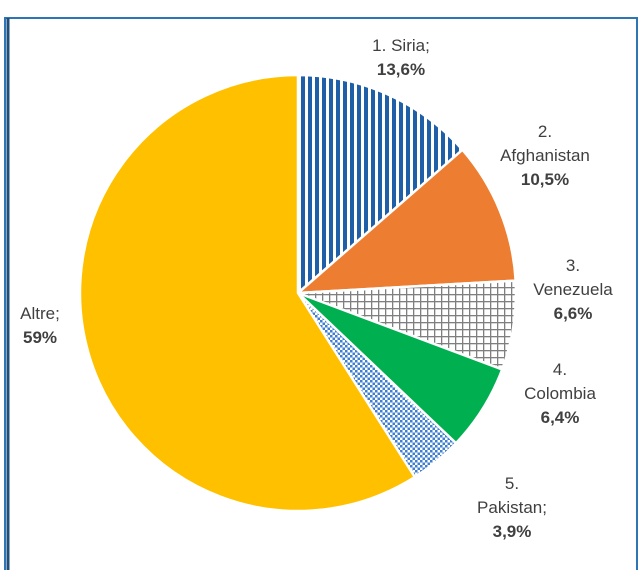  What do you see at coordinates (401, 69) in the screenshot?
I see `value-label: 13,6%` at bounding box center [401, 69].